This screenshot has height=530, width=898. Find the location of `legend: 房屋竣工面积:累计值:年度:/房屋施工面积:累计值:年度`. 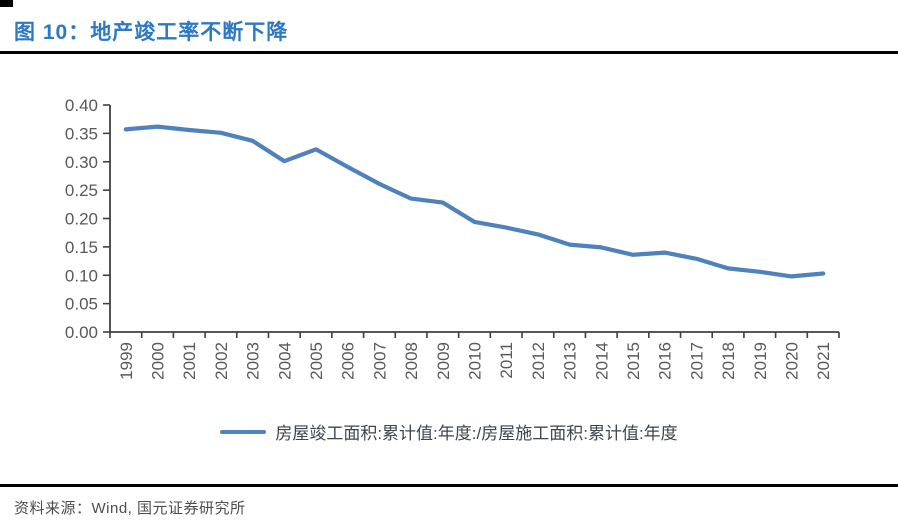

legend: 房屋竣工面积:累计值:年度:/房屋施工面积:累计值:年度 is located at coordinates (449, 431).